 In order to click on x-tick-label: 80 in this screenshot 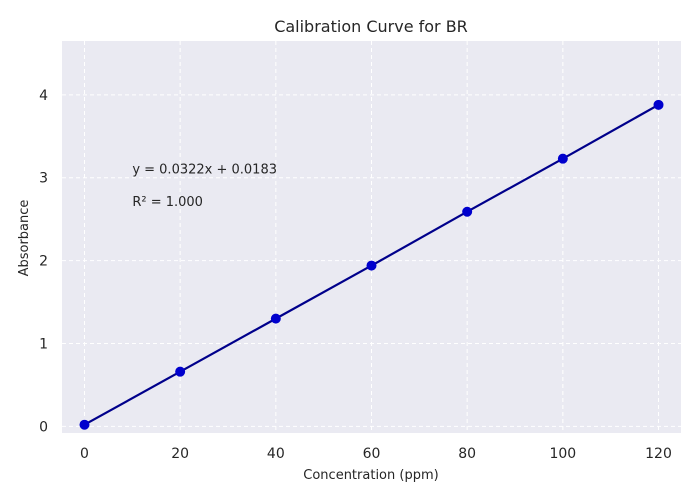, I will do `click(467, 454)`.